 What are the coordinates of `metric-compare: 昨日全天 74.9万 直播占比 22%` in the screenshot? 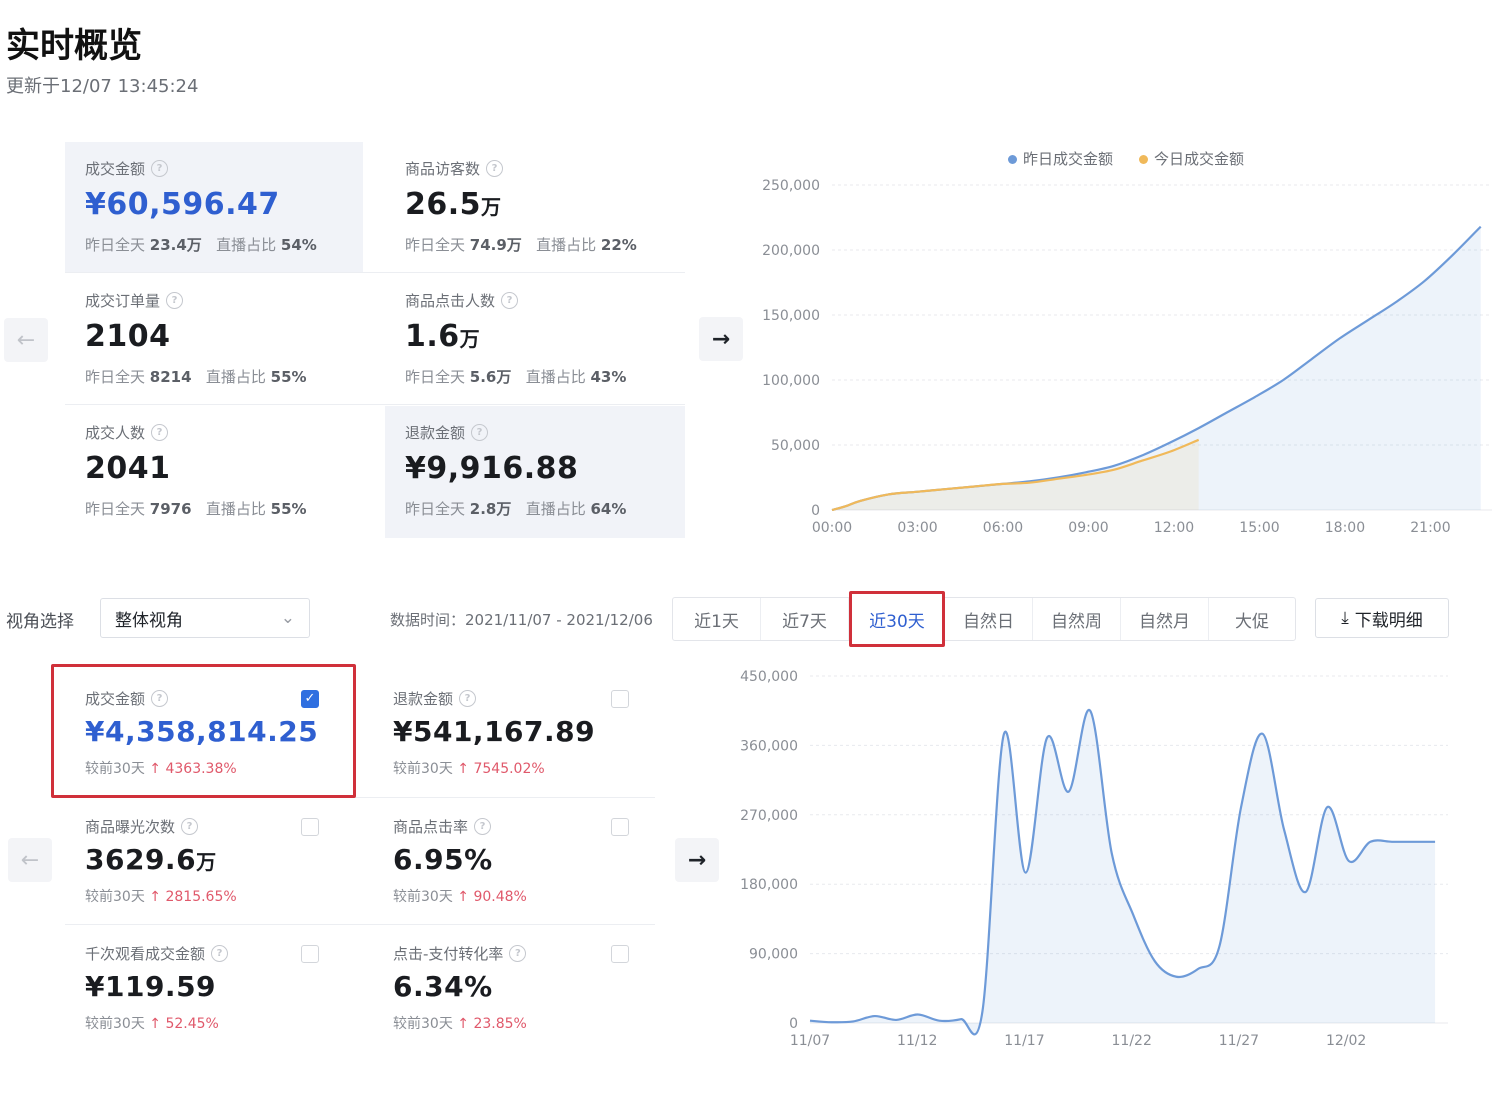 It's located at (521, 245).